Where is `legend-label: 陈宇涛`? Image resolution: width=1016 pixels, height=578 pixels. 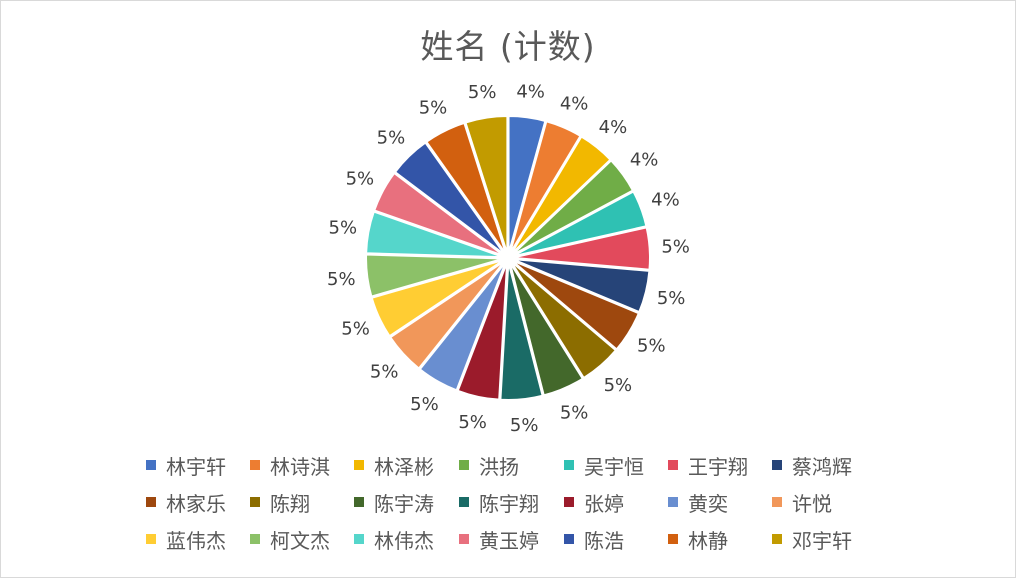
legend-label: 陈宇涛 is located at coordinates (404, 503).